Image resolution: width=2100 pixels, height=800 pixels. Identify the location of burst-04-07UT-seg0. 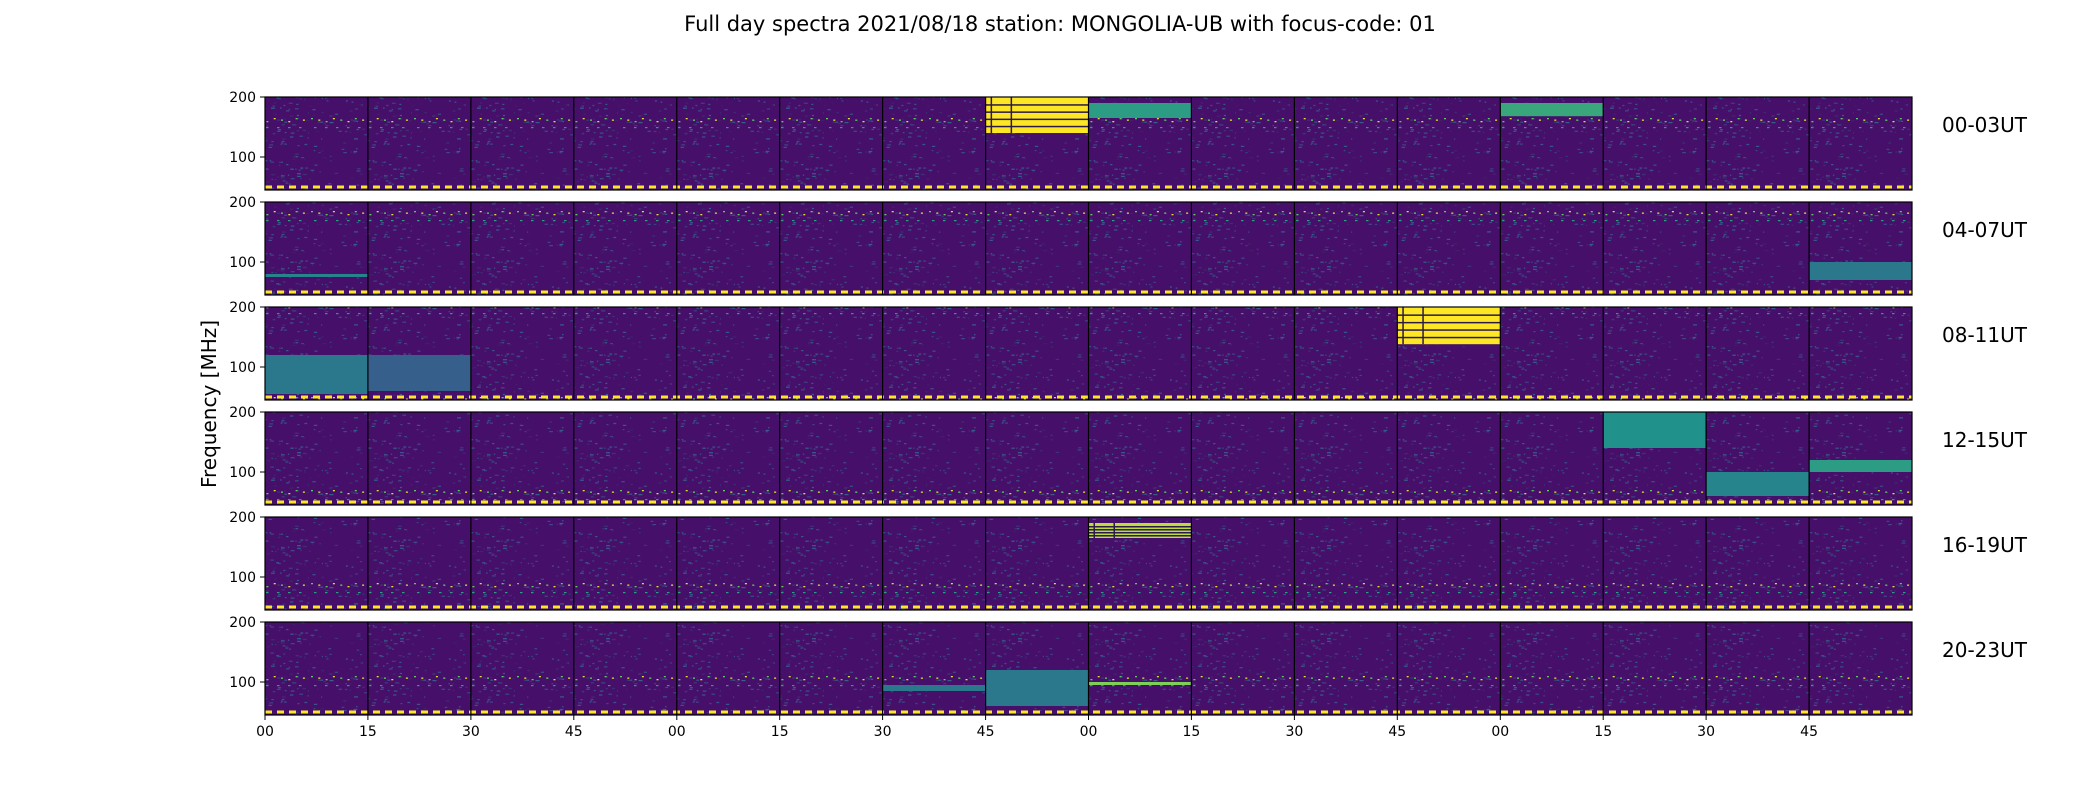
(316, 275).